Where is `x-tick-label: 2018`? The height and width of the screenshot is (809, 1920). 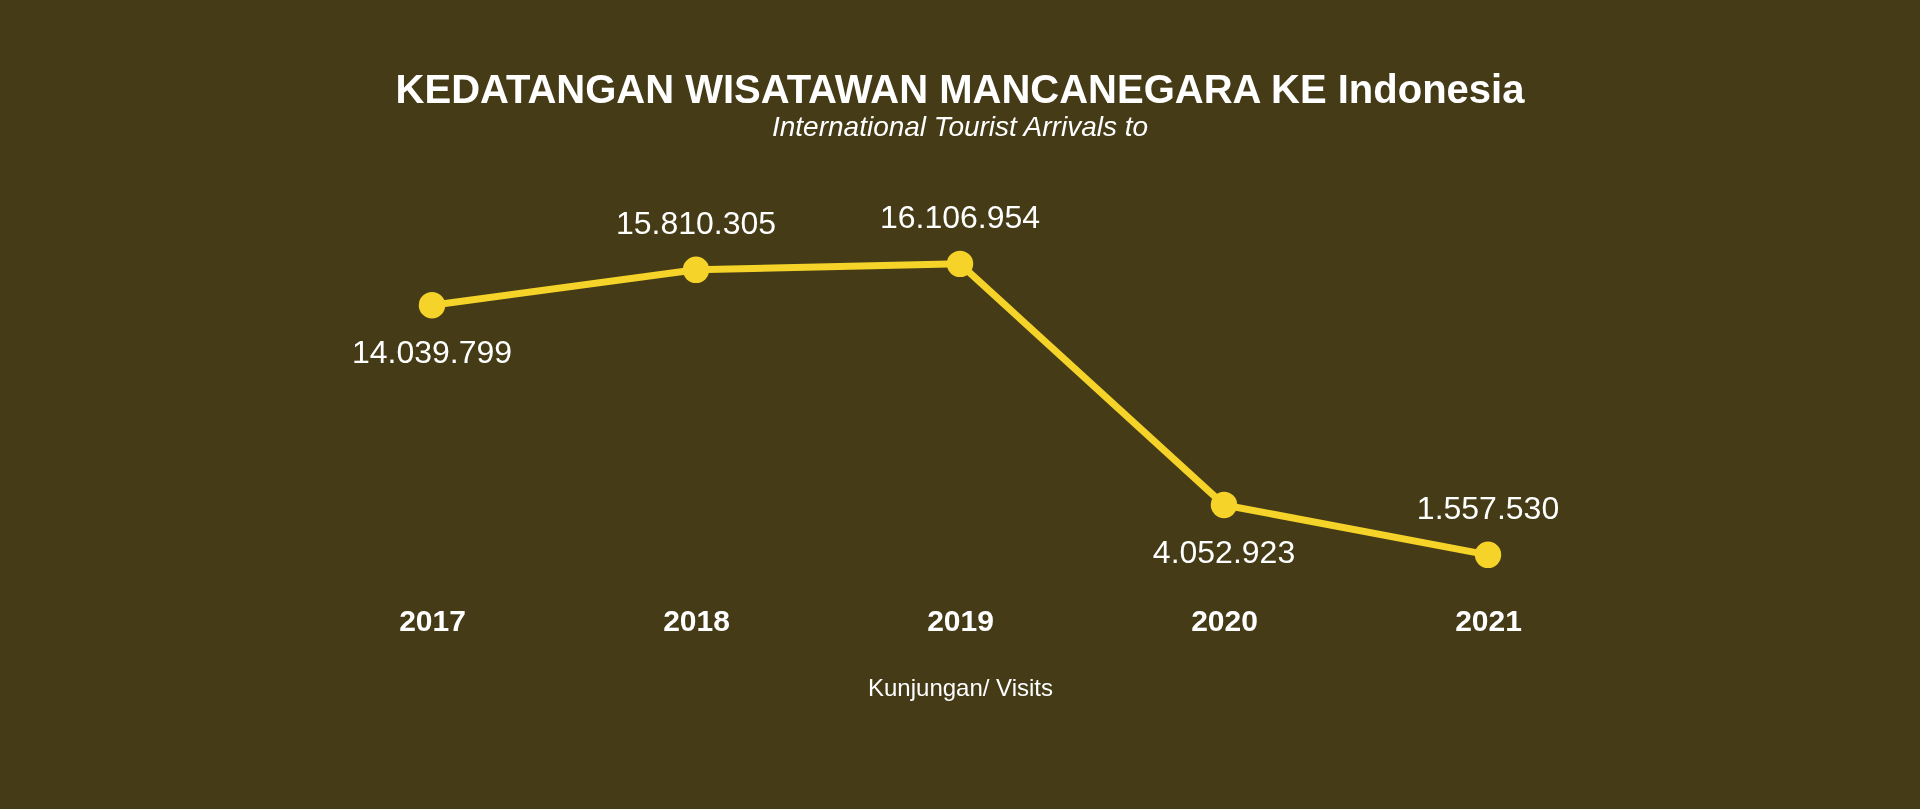
x-tick-label: 2018 is located at coordinates (696, 620).